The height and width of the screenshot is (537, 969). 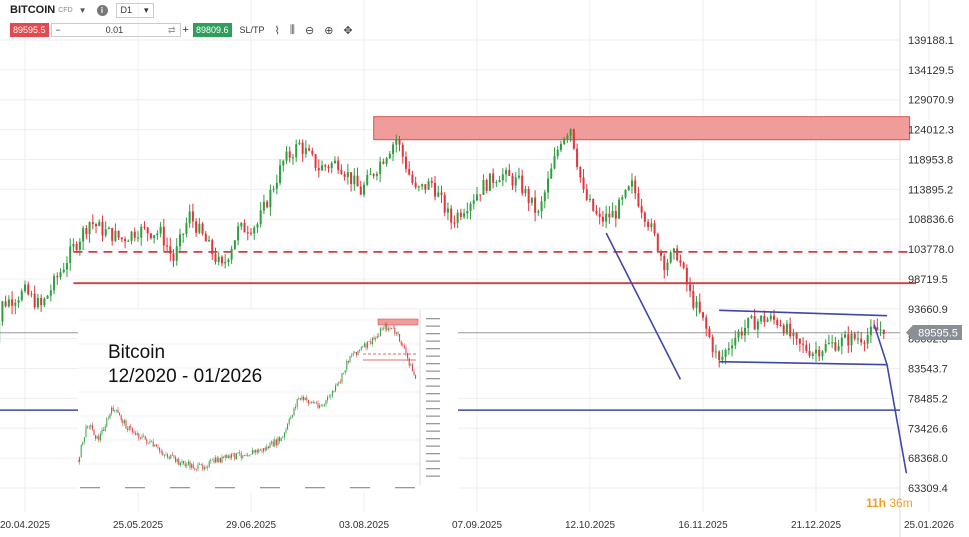 What do you see at coordinates (433, 409) in the screenshot?
I see `inset-y-tick` at bounding box center [433, 409].